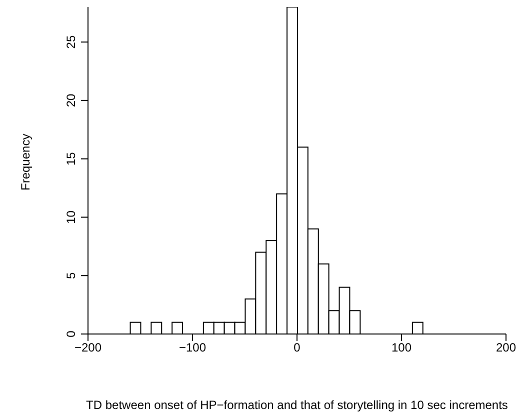  I want to click on y-tick-label: 25, so click(71, 42).